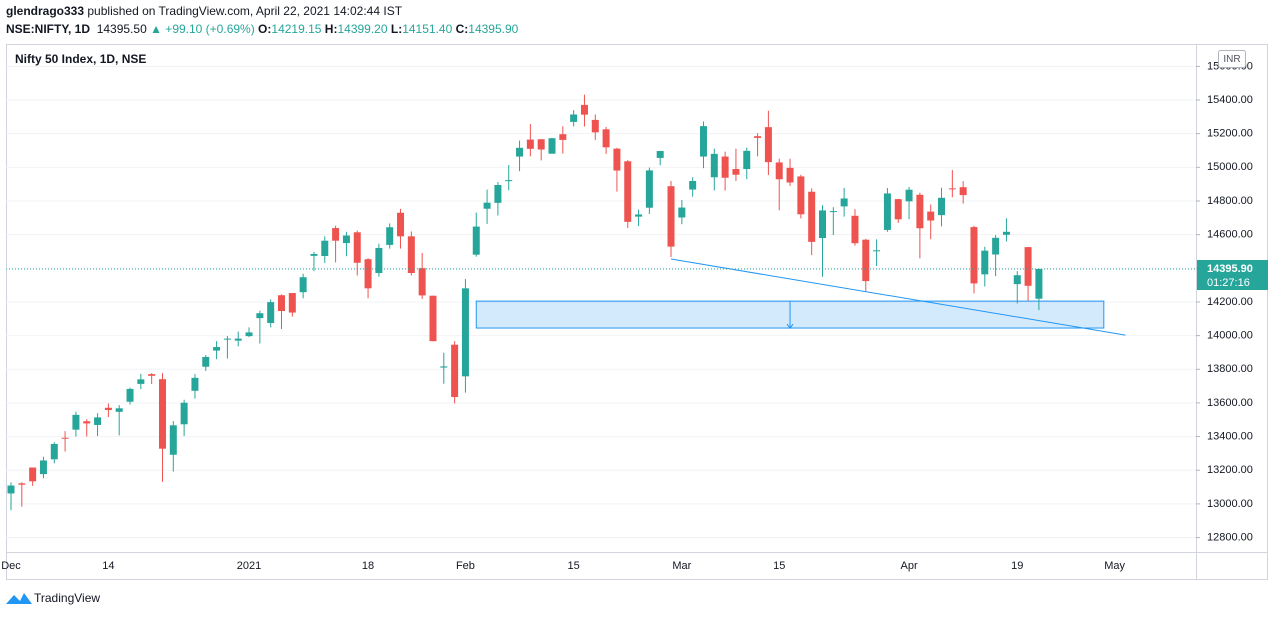  Describe the element at coordinates (462, 29) in the screenshot. I see `close-label: C:` at that location.